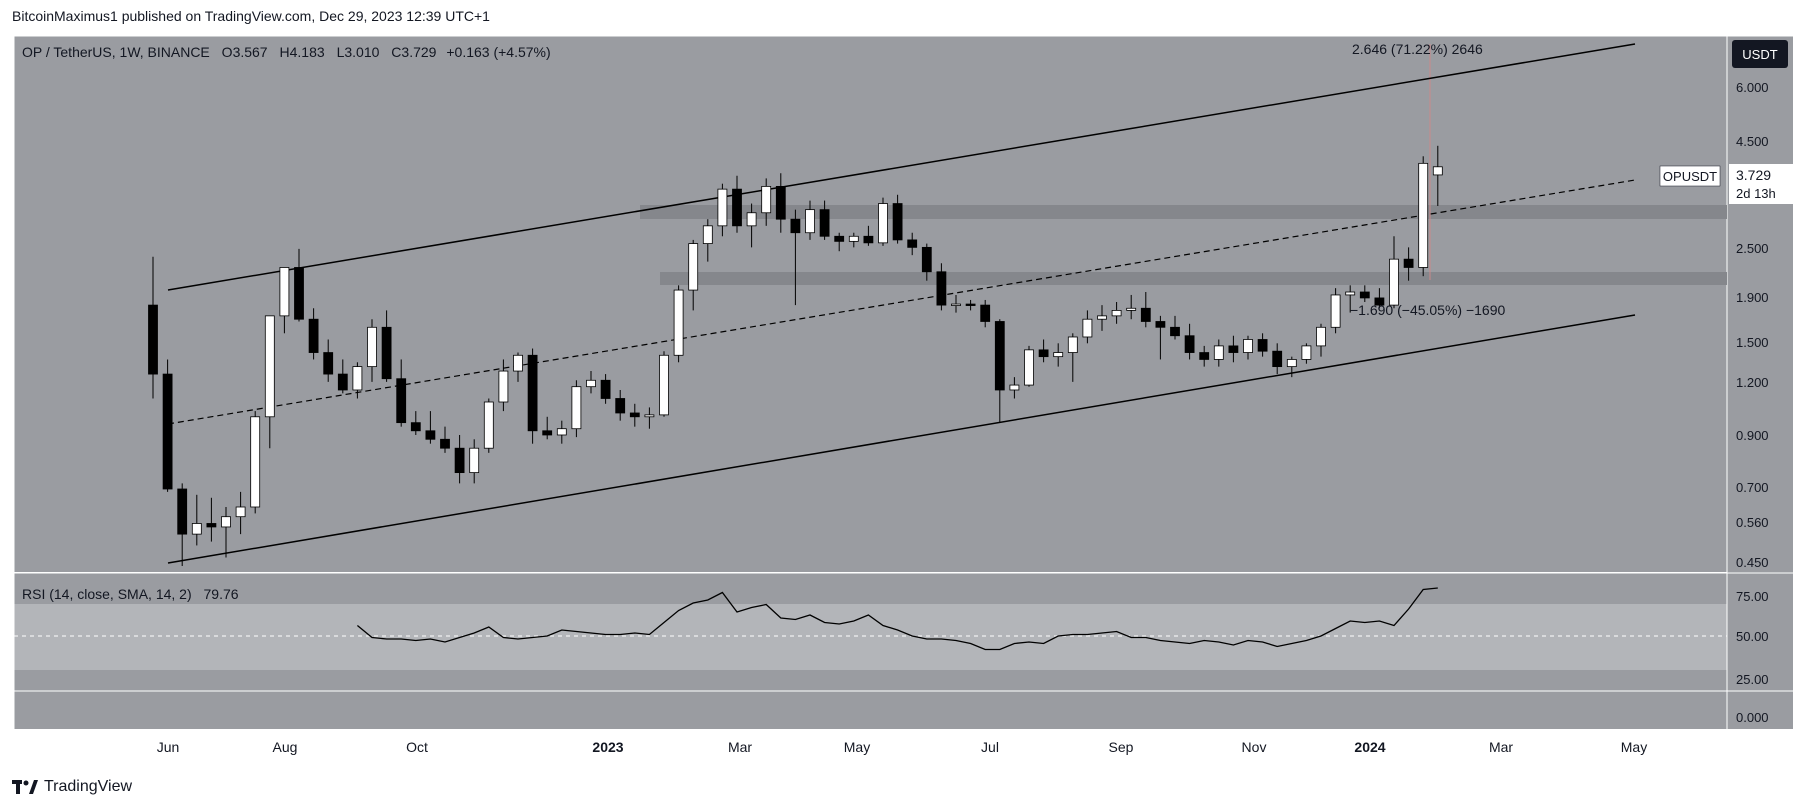  Describe the element at coordinates (418, 52) in the screenshot. I see `legend-close: 3.729` at that location.